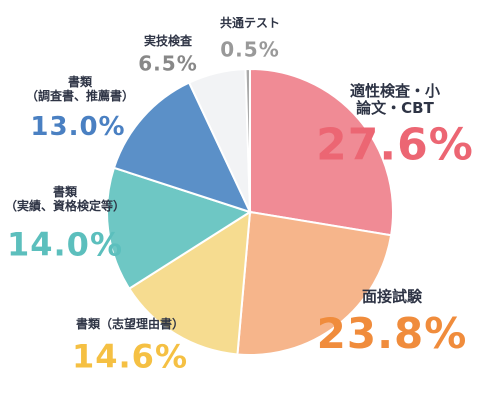 This screenshot has height=400, width=490. What do you see at coordinates (130, 356) in the screenshot?
I see `value-label: 14.6%` at bounding box center [130, 356].